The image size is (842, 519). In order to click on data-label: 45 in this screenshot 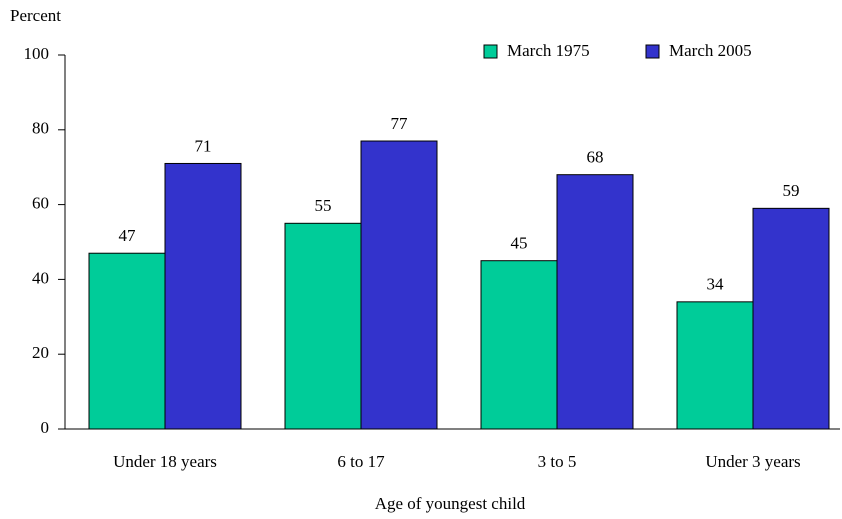, I will do `click(519, 243)`.